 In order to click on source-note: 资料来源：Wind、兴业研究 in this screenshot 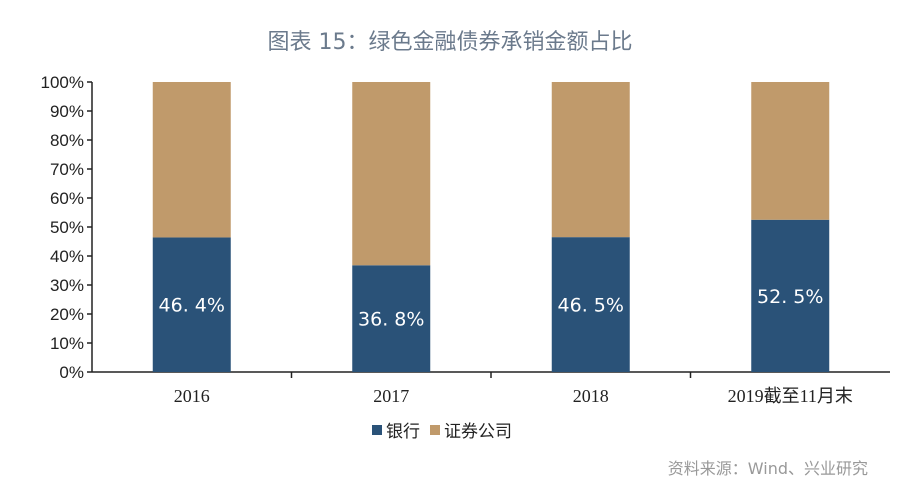, I will do `click(767, 468)`.